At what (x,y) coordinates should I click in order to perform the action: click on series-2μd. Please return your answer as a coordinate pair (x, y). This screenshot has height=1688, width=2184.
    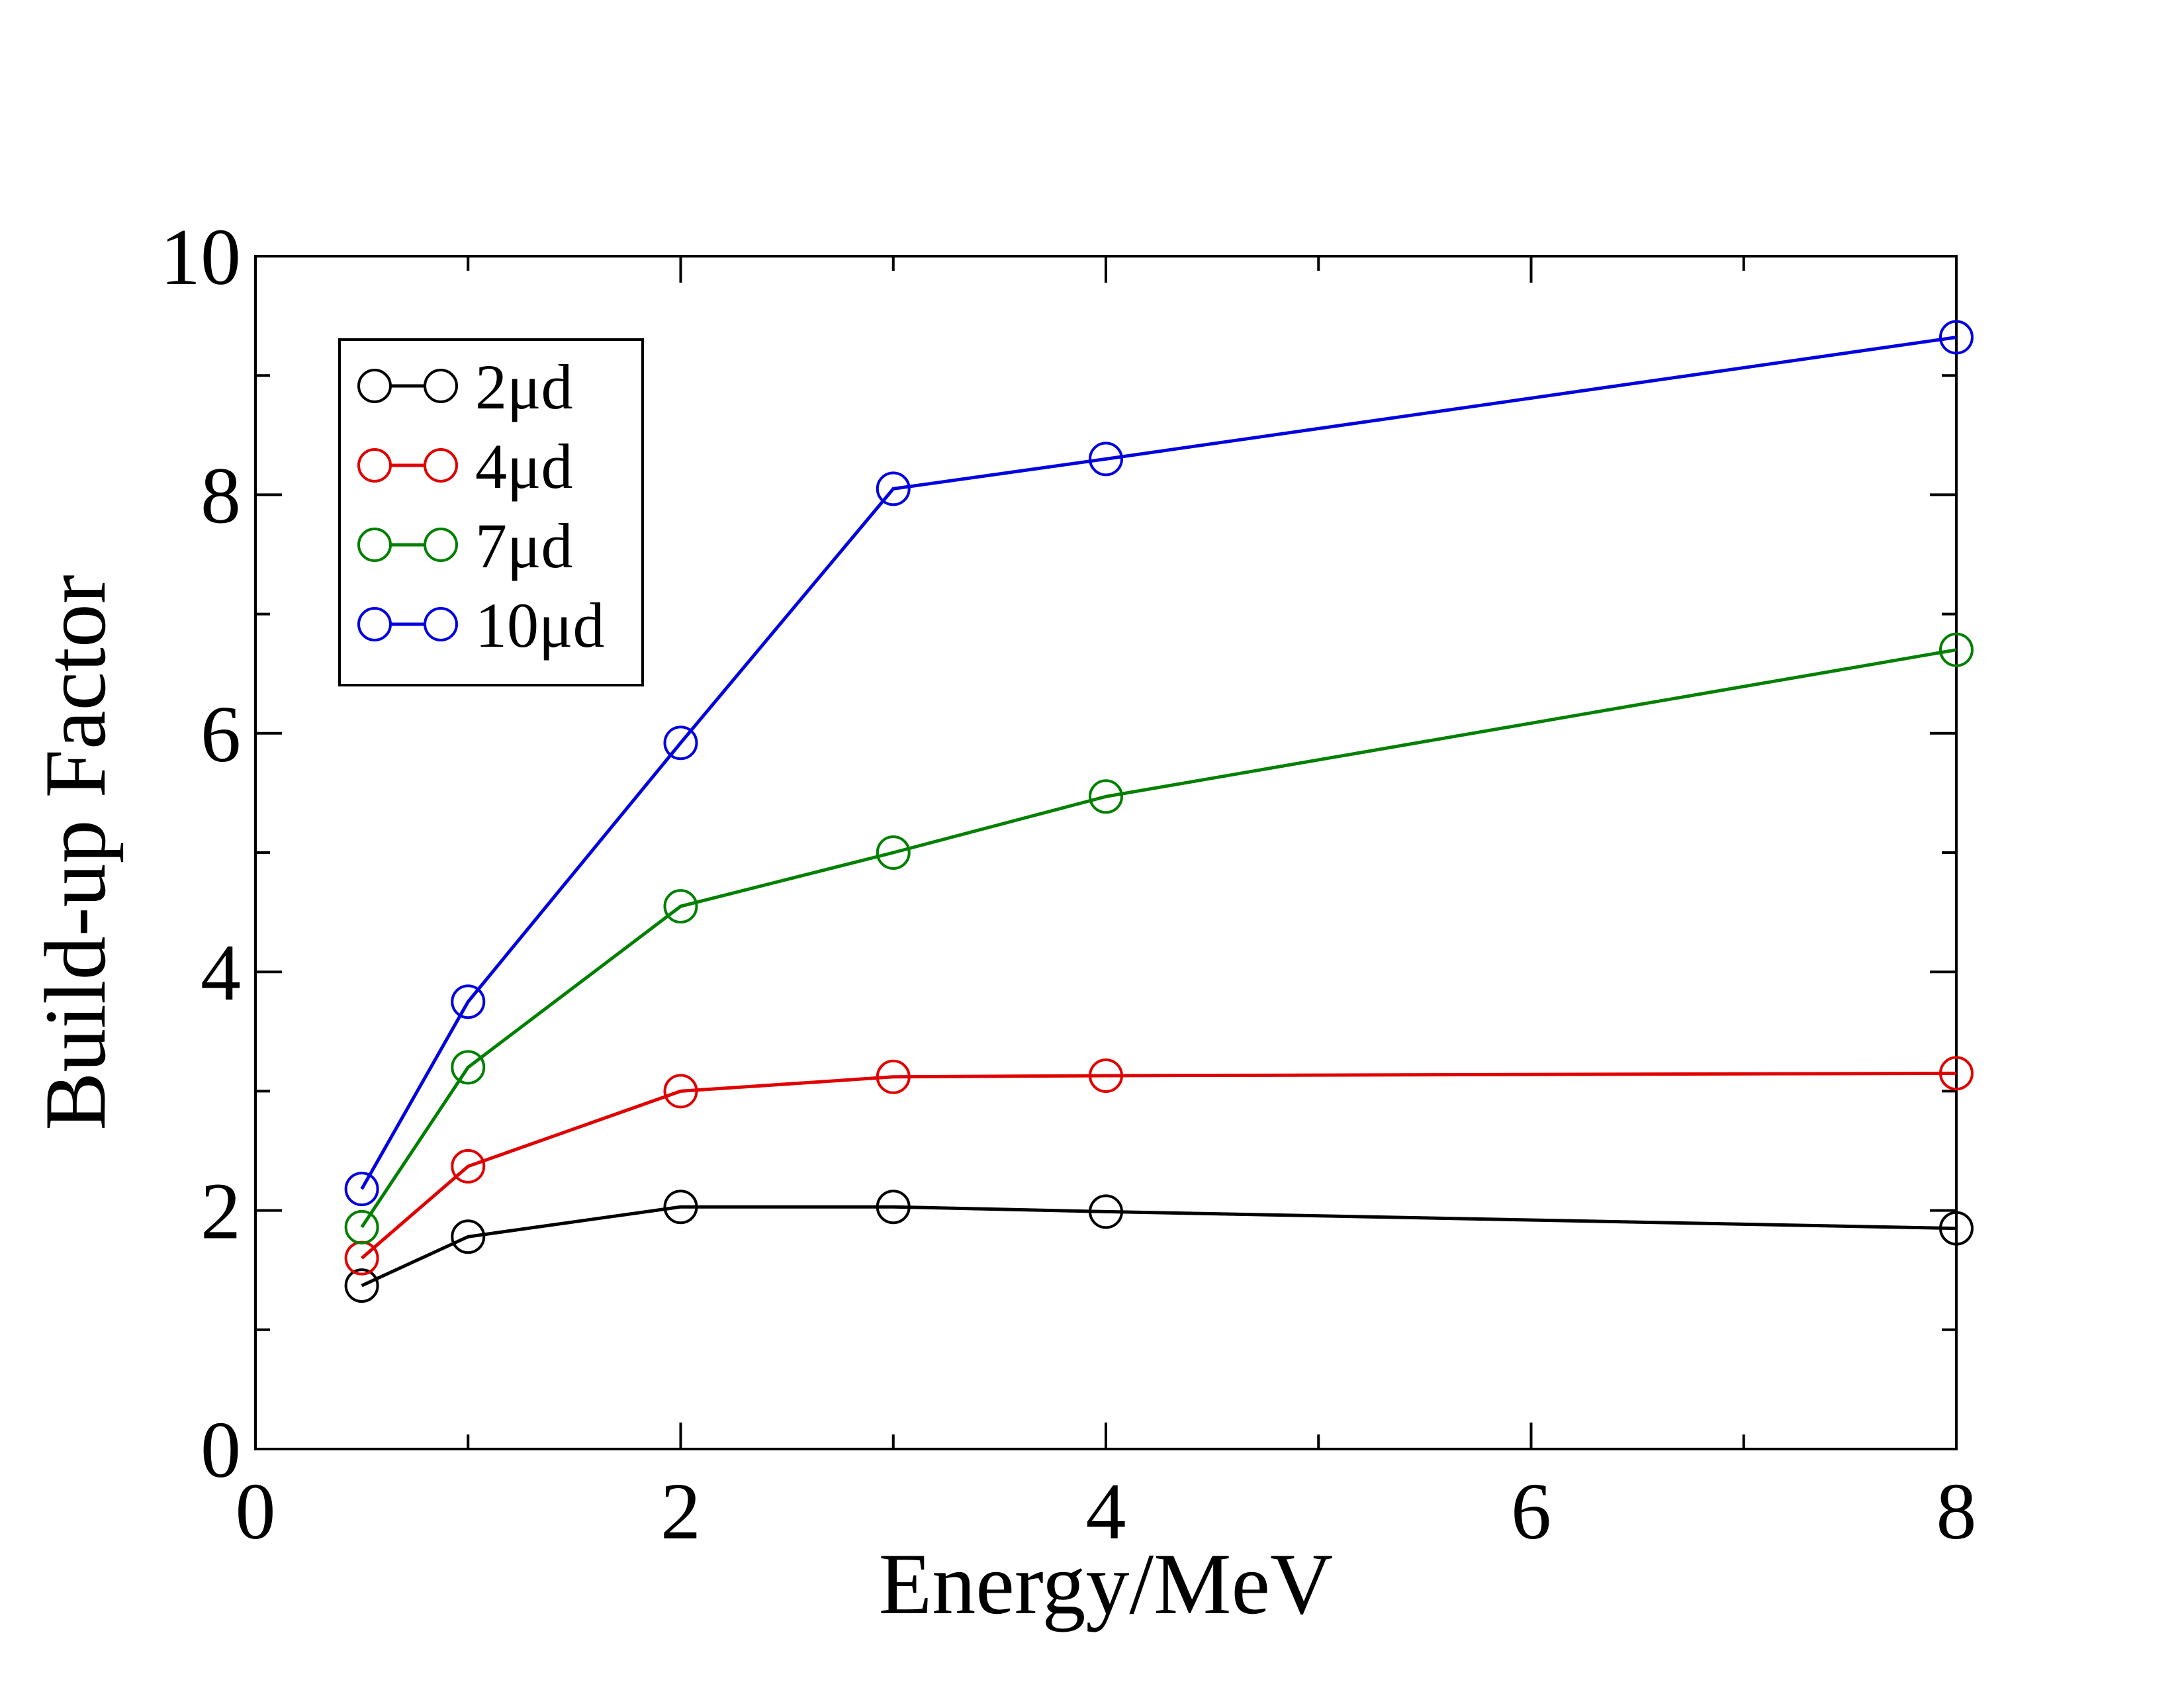
    Looking at the image, I should click on (1159, 1246).